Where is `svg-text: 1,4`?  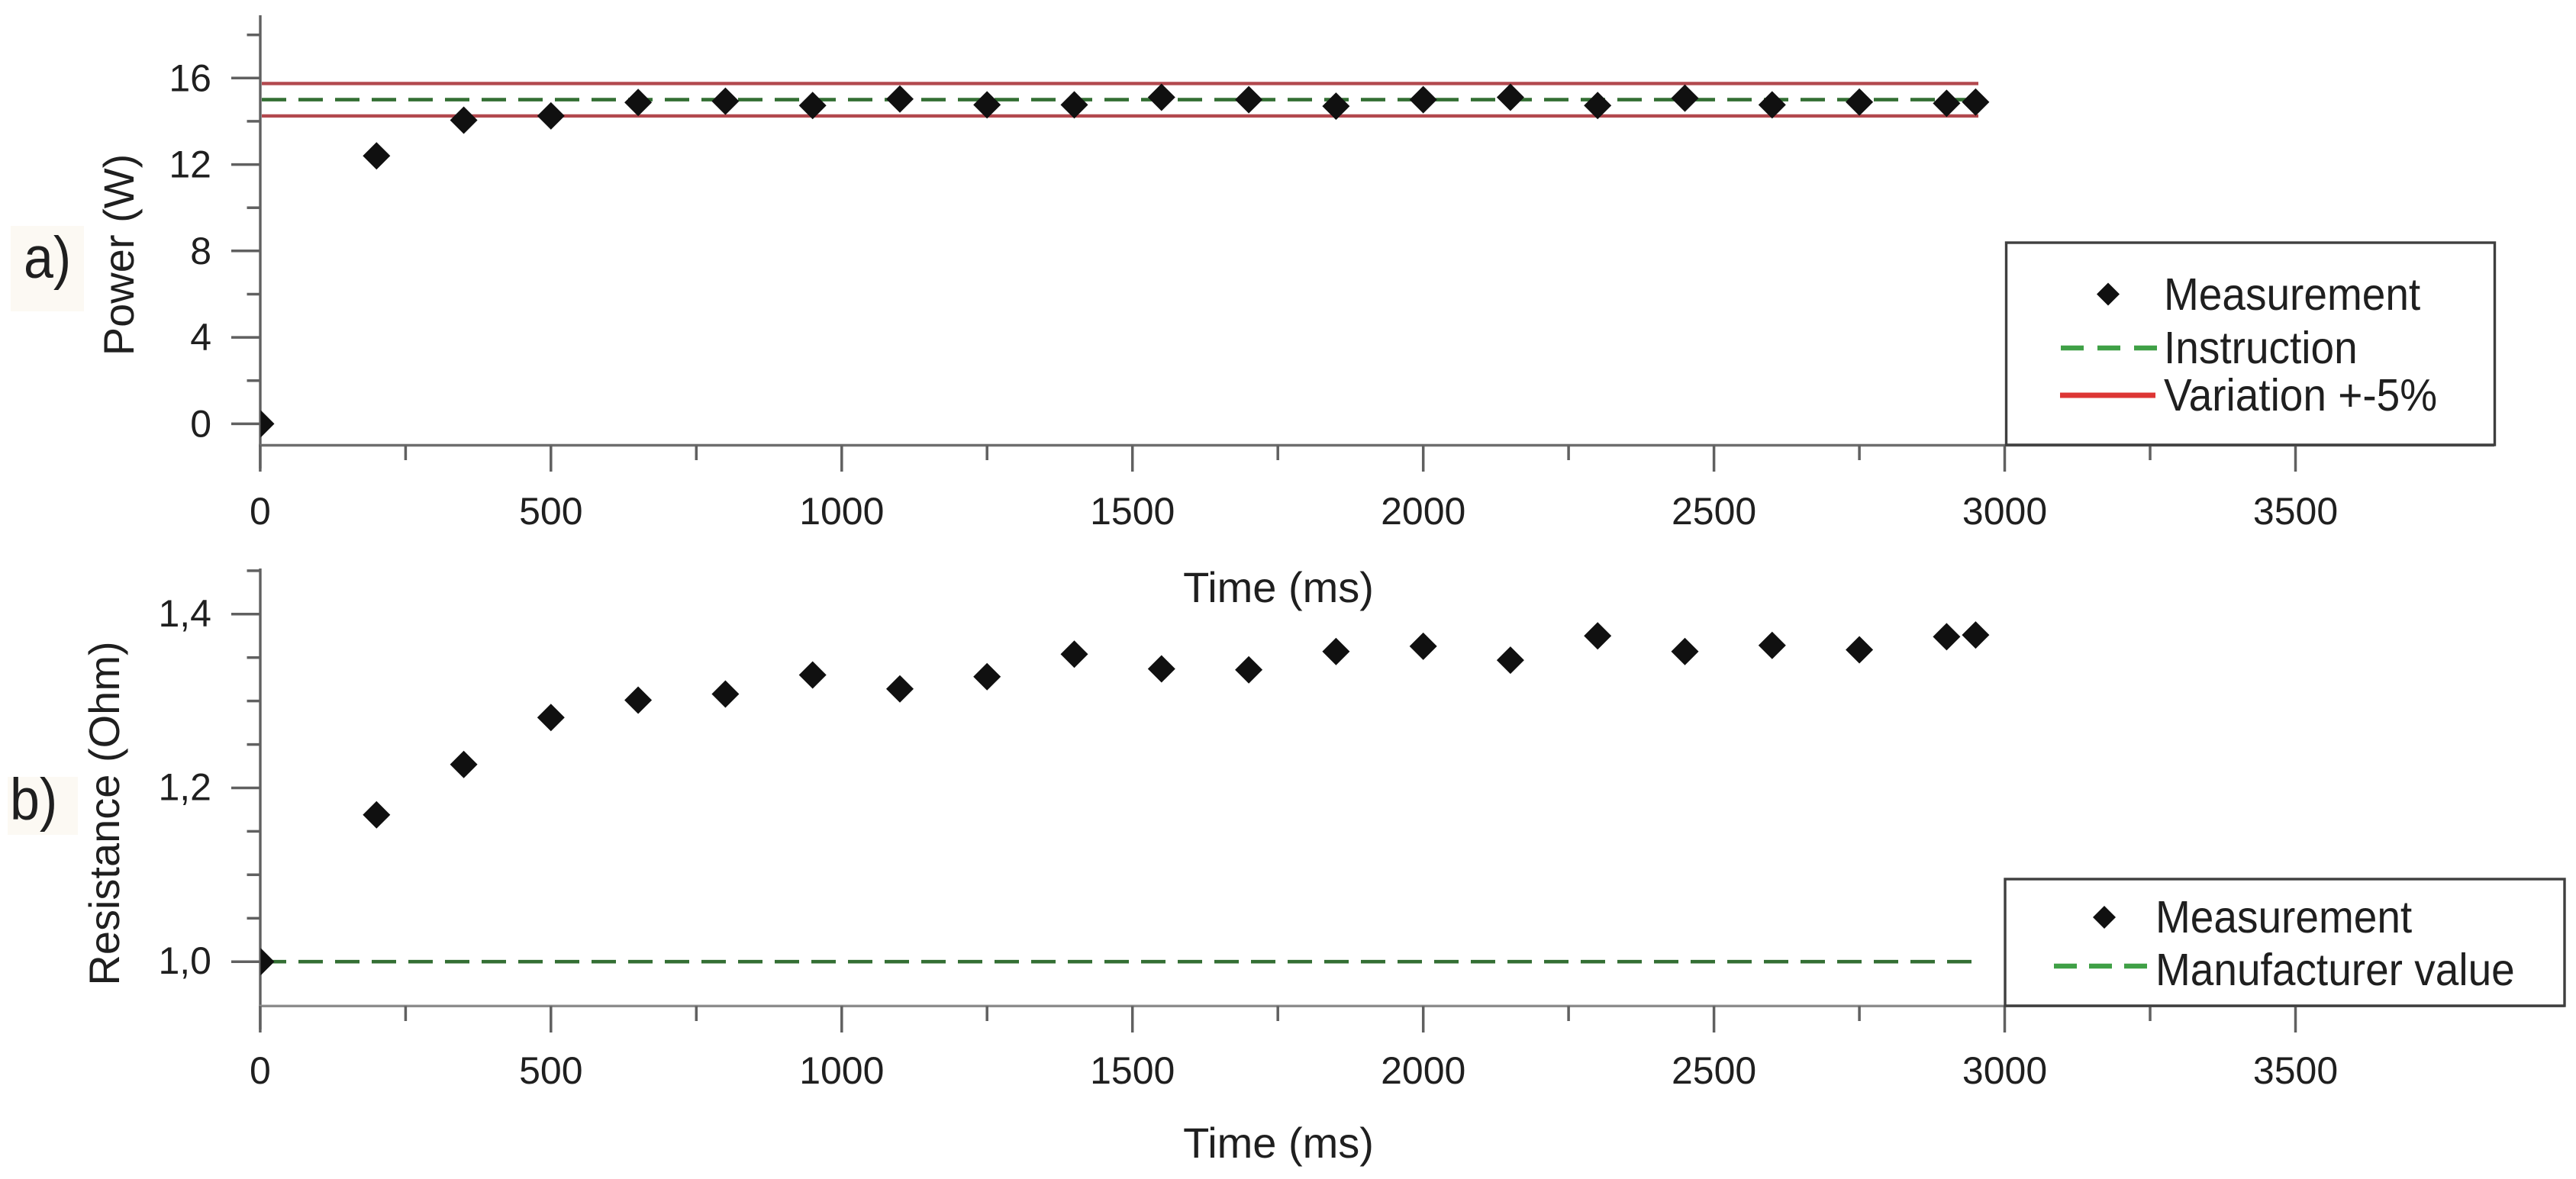
svg-text: 1,4 is located at coordinates (185, 614).